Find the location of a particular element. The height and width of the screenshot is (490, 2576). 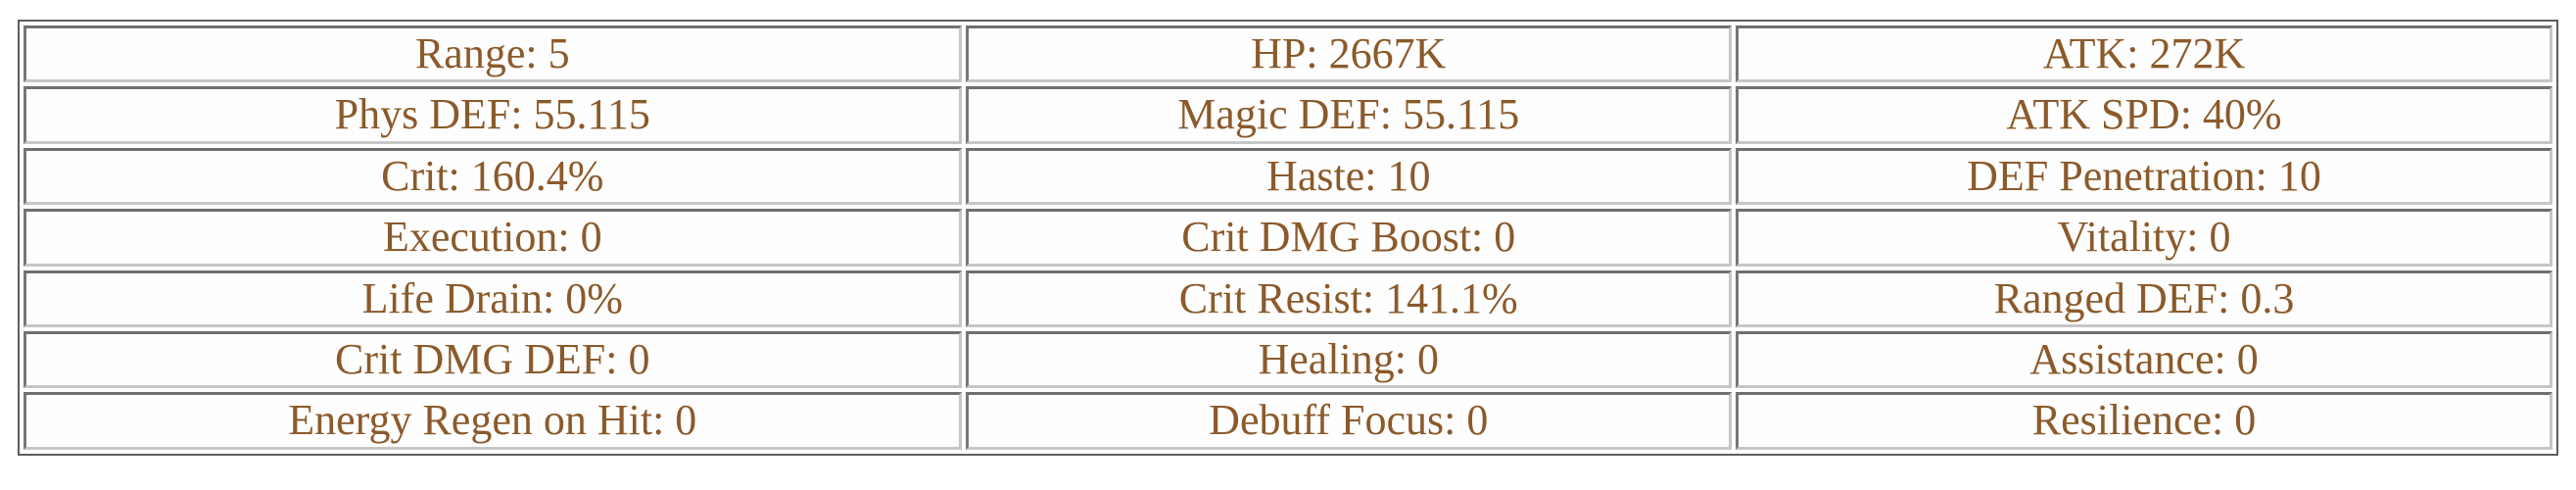

stat-execution: Execution: 0 is located at coordinates (493, 238).